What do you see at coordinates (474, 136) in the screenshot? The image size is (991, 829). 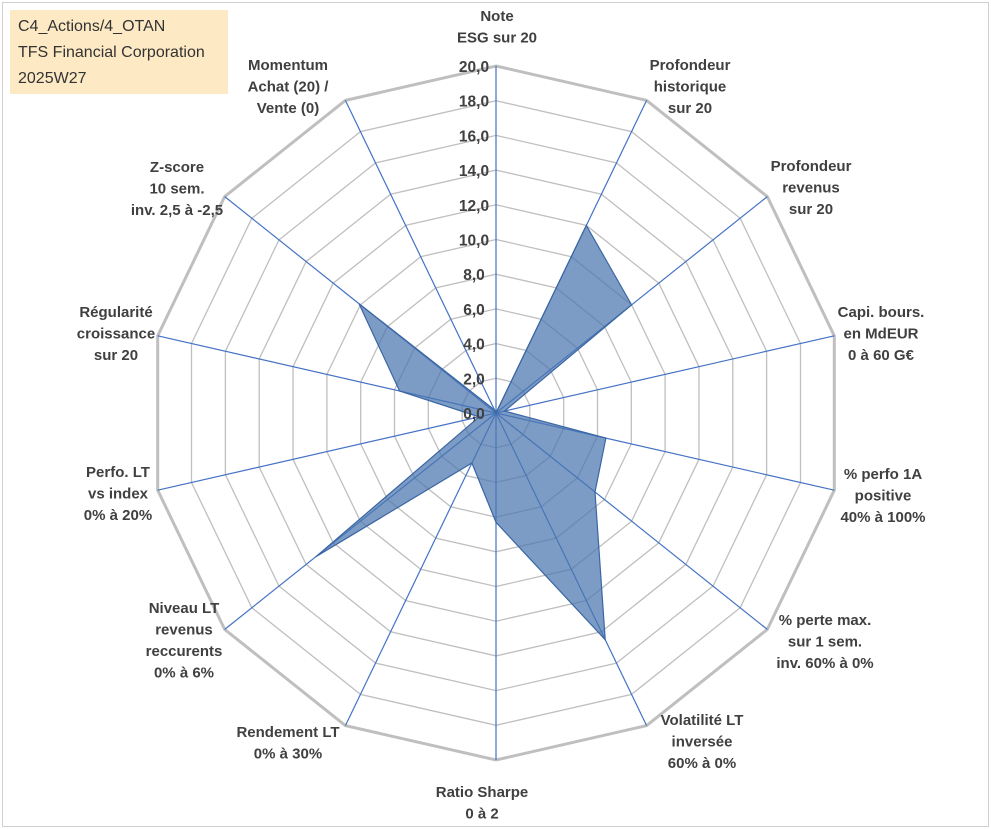 I see `tick-label-8: 16,0` at bounding box center [474, 136].